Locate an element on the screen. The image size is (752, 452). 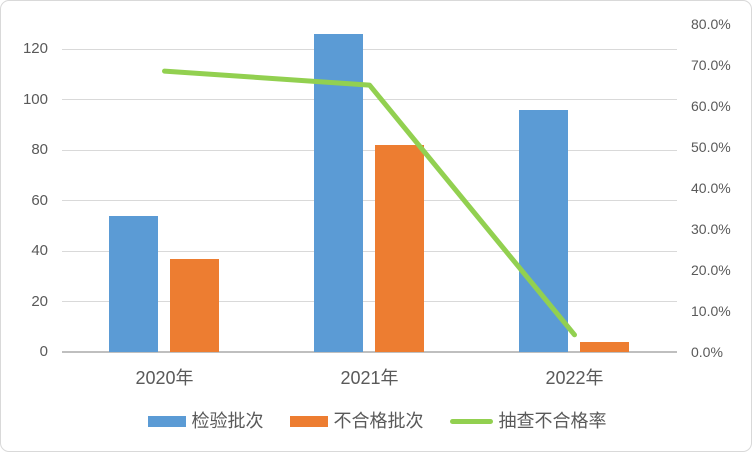
bar-inspection-batches-2020年 is located at coordinates (133, 283).